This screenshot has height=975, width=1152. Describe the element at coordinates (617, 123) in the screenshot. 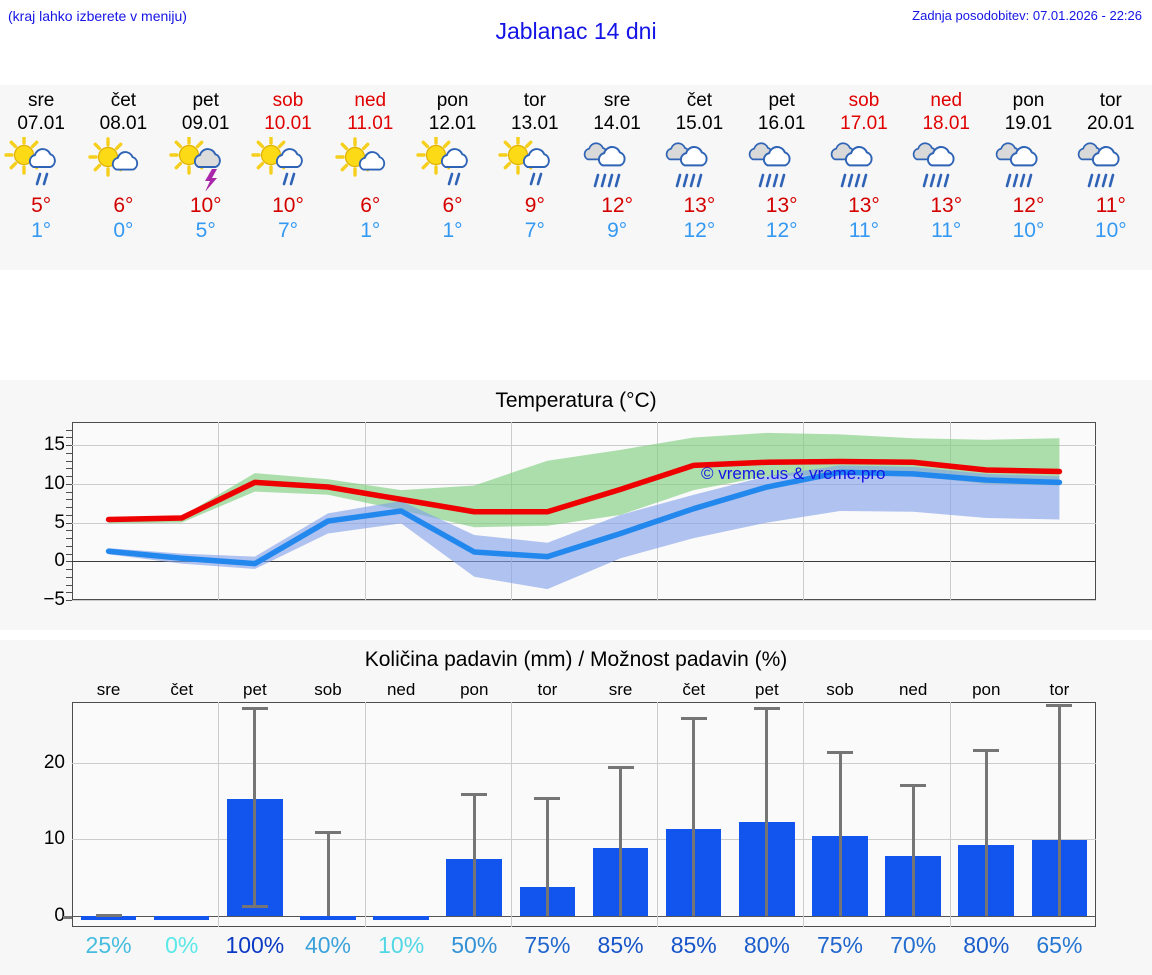

I see `day-date: 14.01` at that location.